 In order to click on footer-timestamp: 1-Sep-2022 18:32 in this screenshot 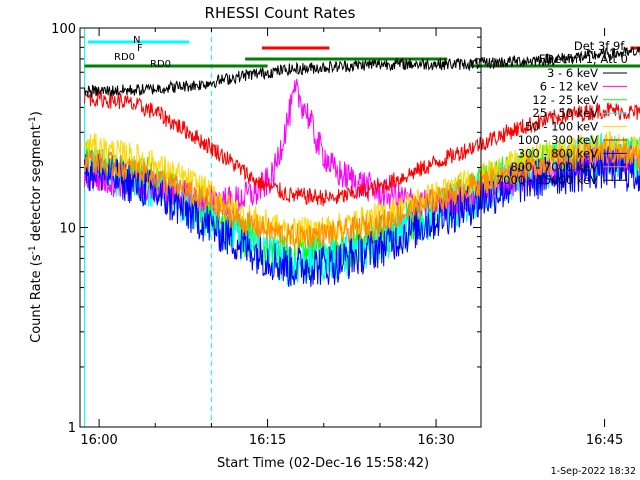, I will do `click(593, 471)`.